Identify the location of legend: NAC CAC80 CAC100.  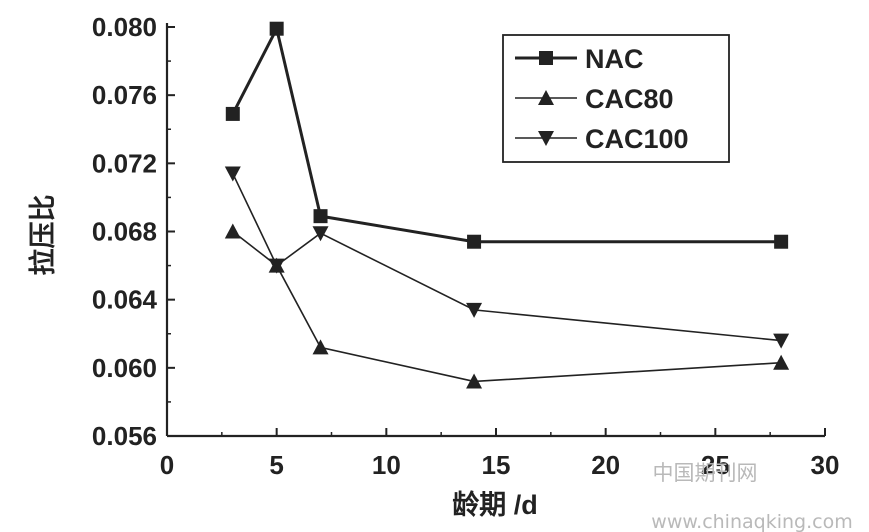
(616, 98).